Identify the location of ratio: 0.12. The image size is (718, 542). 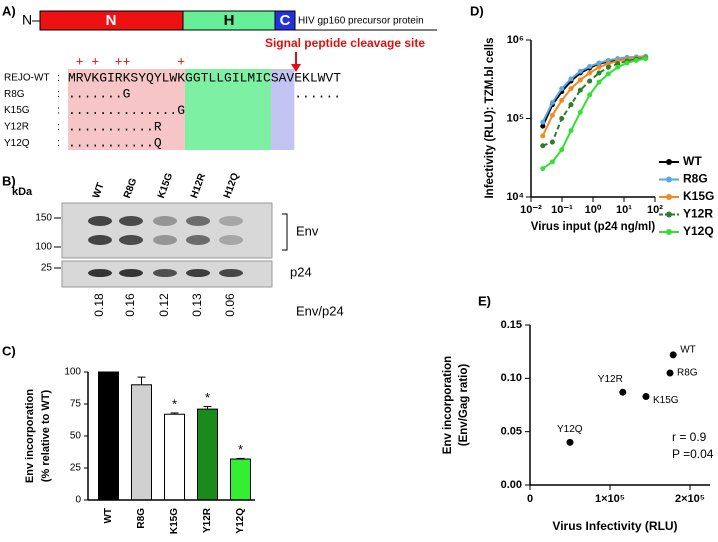
(164, 305).